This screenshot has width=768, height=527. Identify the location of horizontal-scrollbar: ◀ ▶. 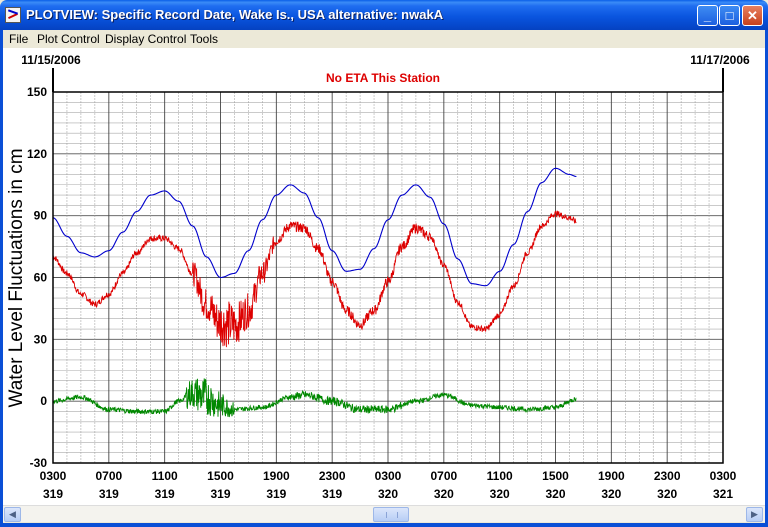
(384, 513).